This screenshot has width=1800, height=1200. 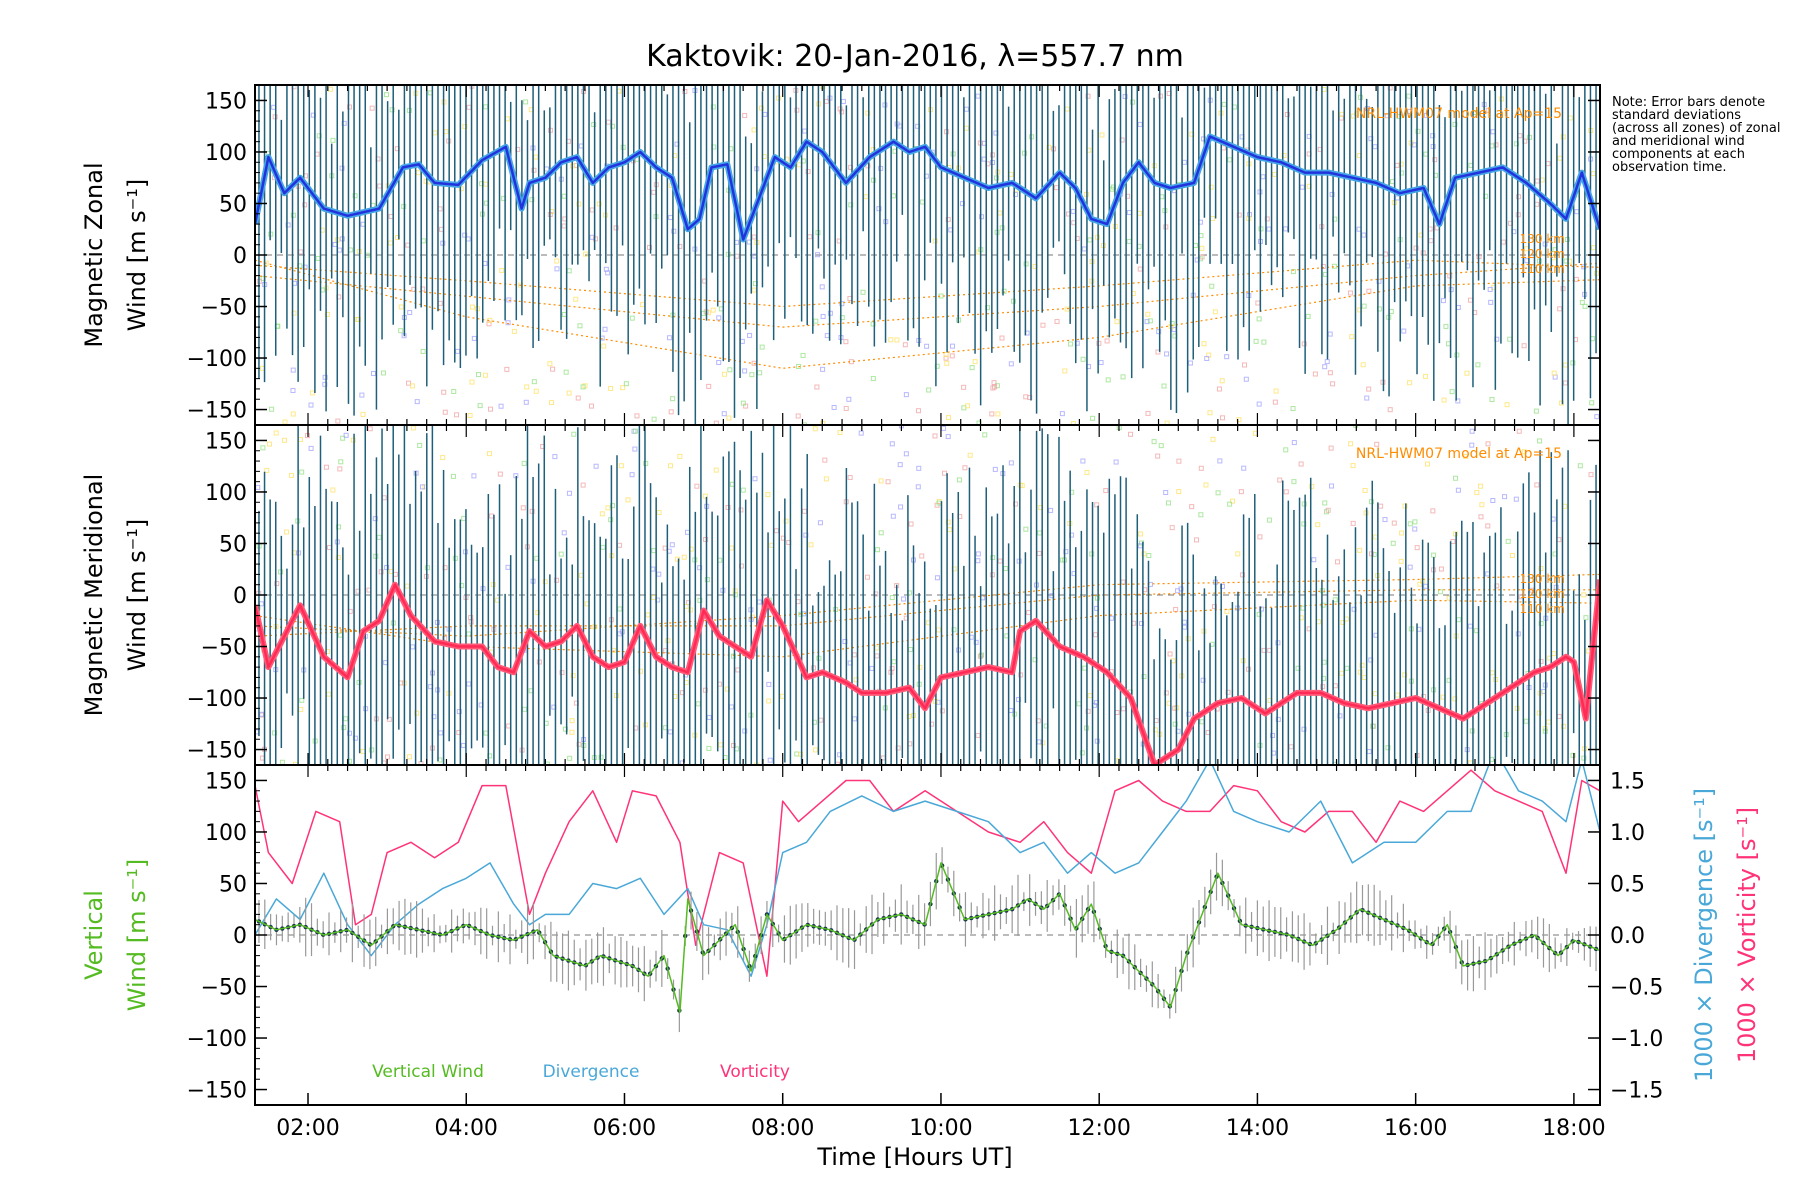 What do you see at coordinates (226, 781) in the screenshot?
I see `y-tick-label: 150` at bounding box center [226, 781].